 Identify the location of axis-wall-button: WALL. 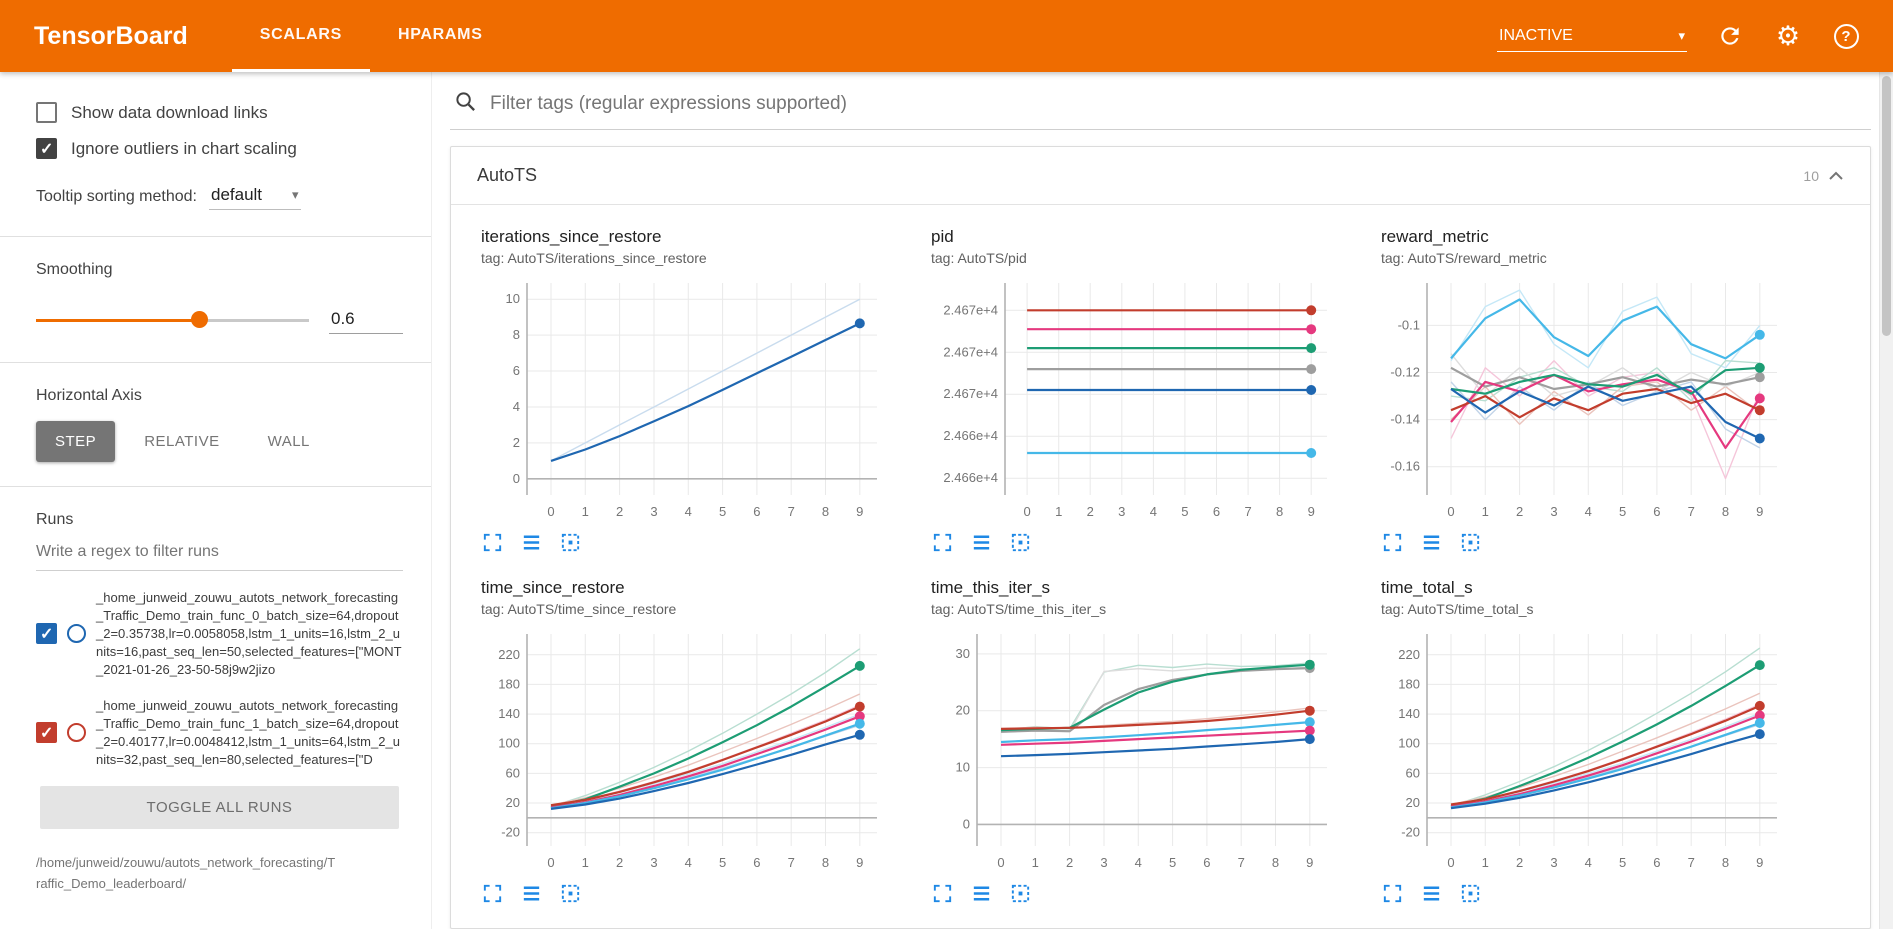
(289, 441).